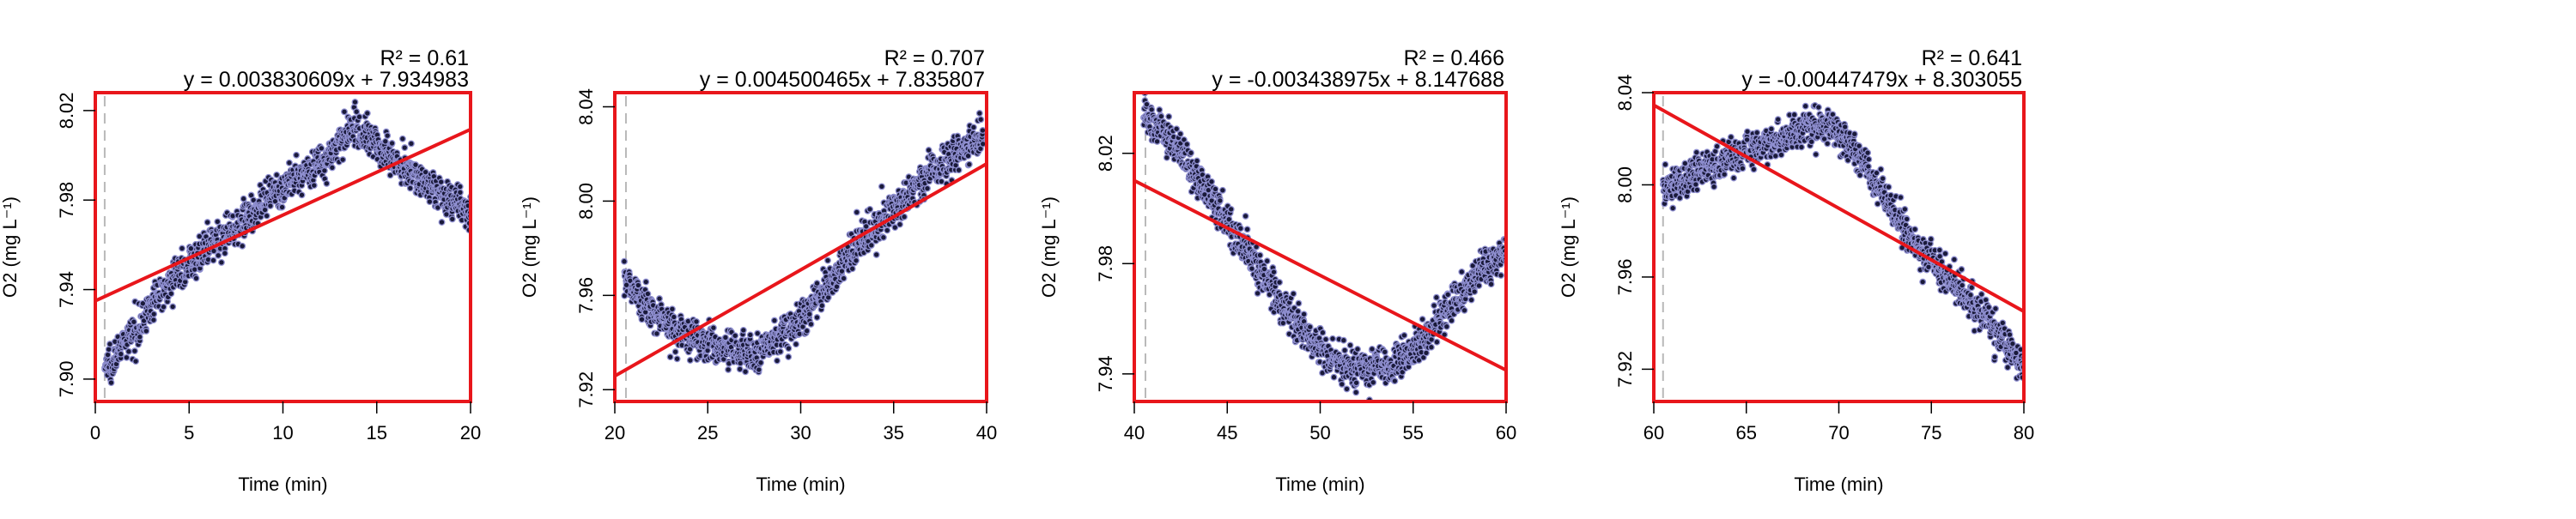  I want to click on x-tick-label: 40, so click(987, 433).